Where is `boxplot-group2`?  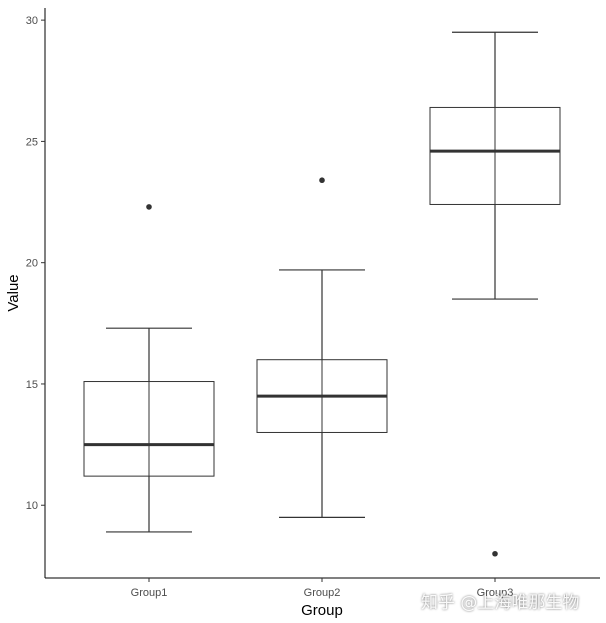
boxplot-group2 is located at coordinates (322, 347).